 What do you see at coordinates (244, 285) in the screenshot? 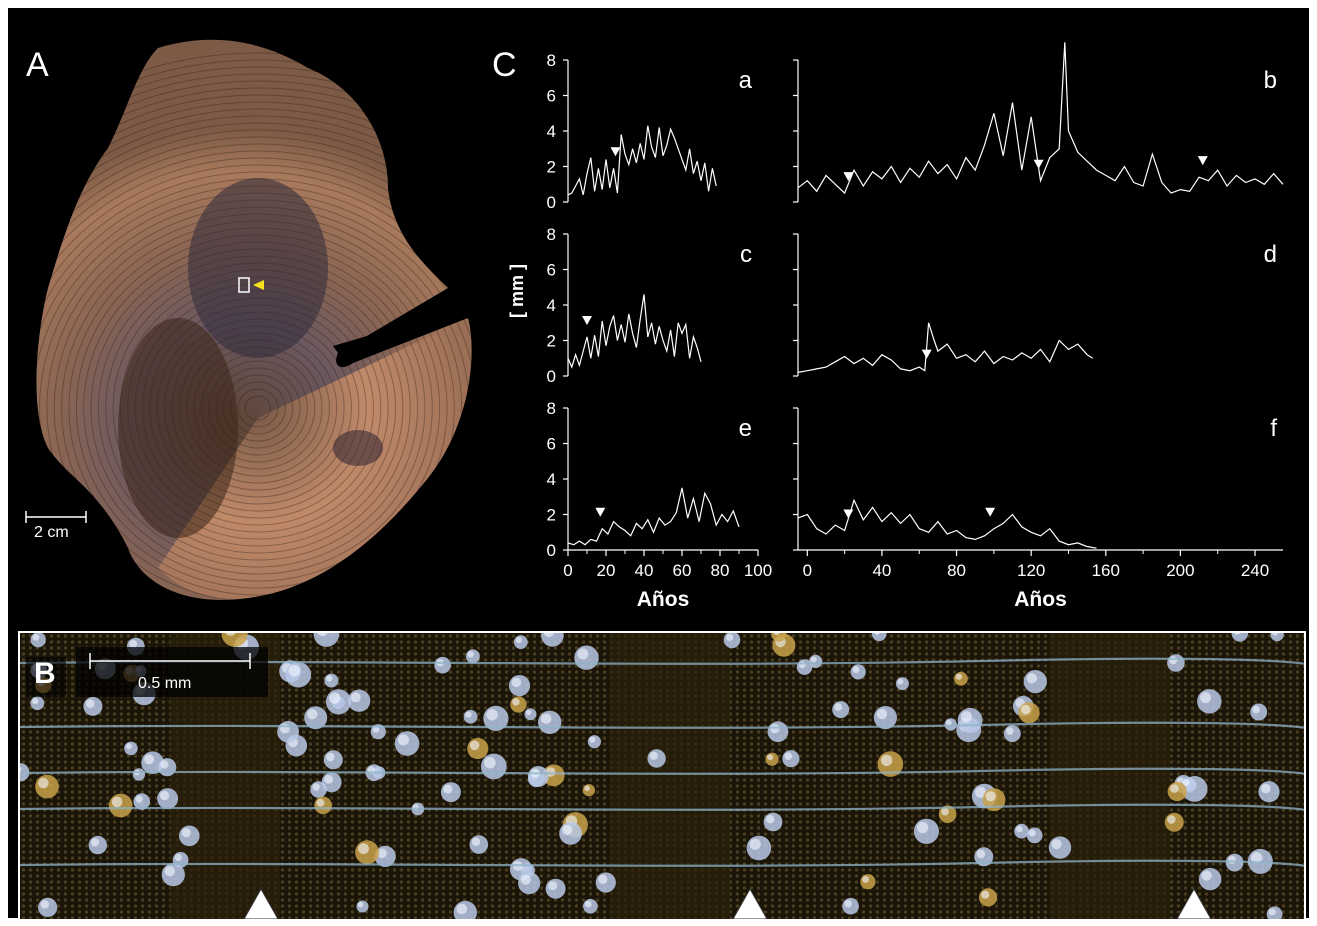
I see `sample-box` at bounding box center [244, 285].